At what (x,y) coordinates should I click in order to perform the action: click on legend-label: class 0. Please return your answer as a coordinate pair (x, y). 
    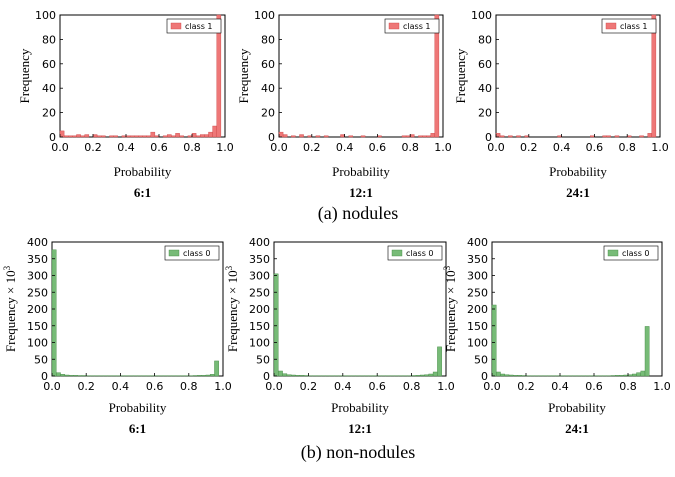
    Looking at the image, I should click on (197, 253).